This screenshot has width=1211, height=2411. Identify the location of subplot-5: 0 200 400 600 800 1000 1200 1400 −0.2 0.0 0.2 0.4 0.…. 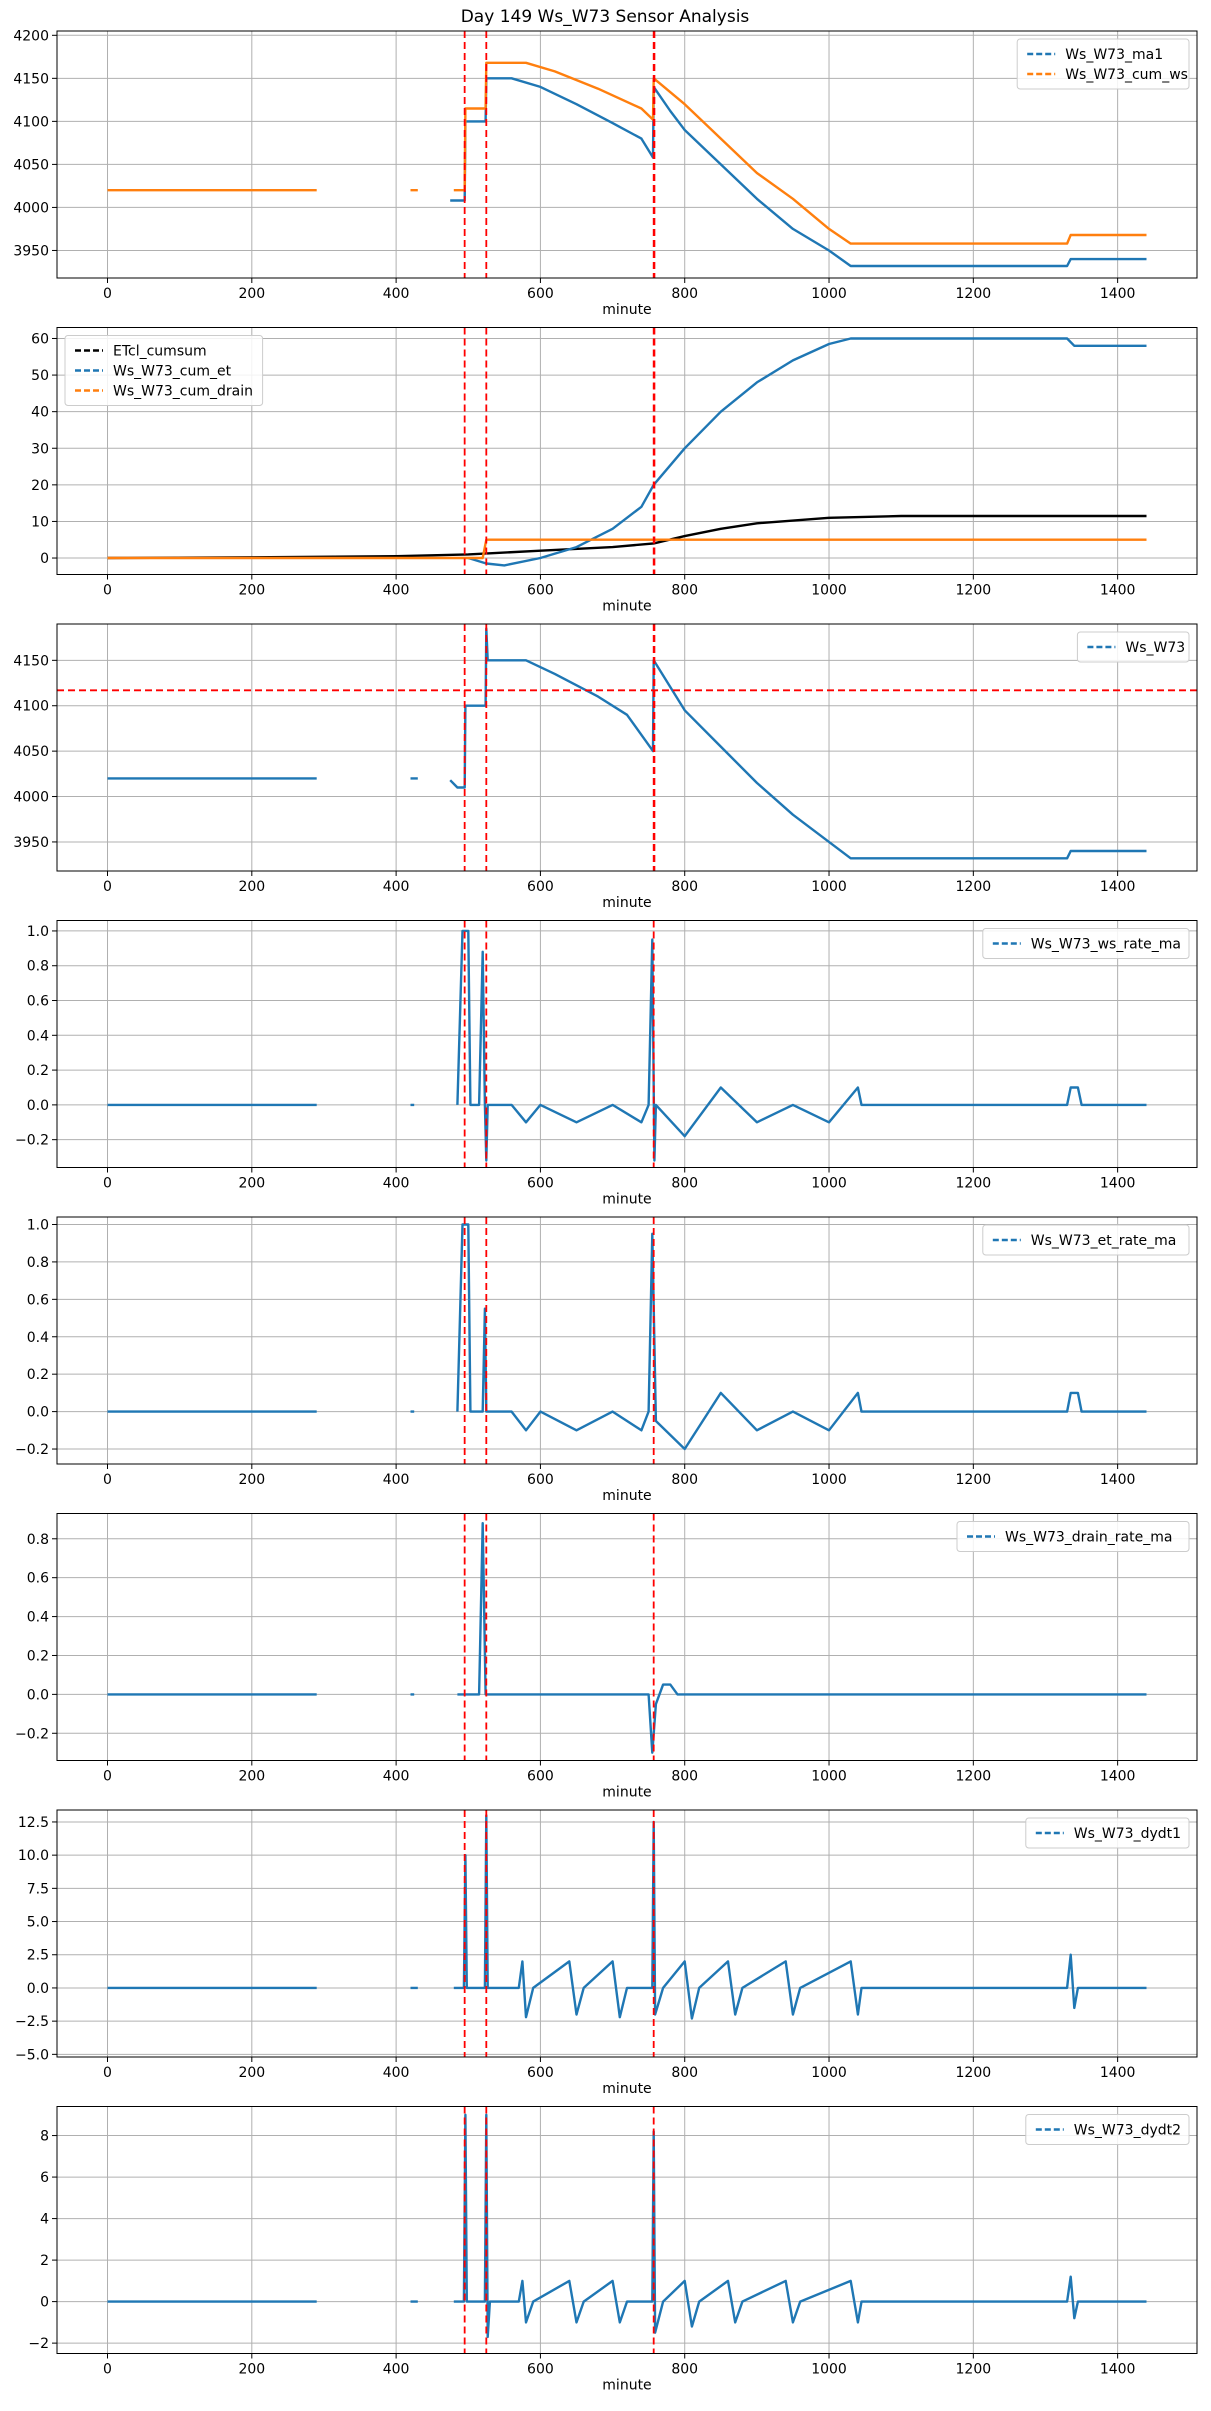
(606, 1360).